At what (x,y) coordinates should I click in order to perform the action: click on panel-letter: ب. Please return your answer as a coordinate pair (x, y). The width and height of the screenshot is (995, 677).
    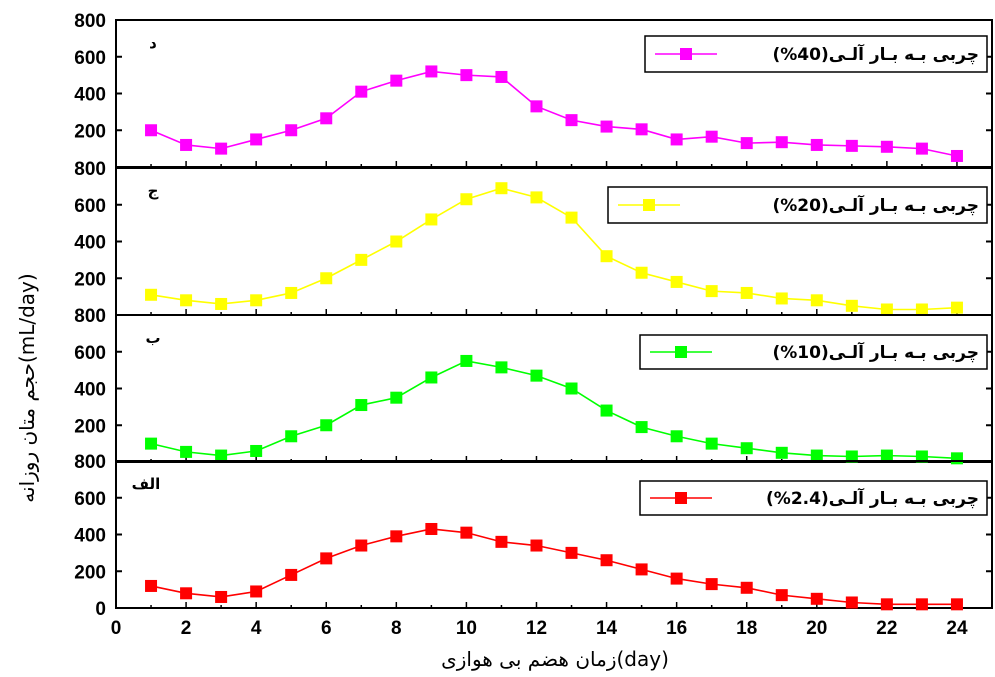
    Looking at the image, I should click on (152, 338).